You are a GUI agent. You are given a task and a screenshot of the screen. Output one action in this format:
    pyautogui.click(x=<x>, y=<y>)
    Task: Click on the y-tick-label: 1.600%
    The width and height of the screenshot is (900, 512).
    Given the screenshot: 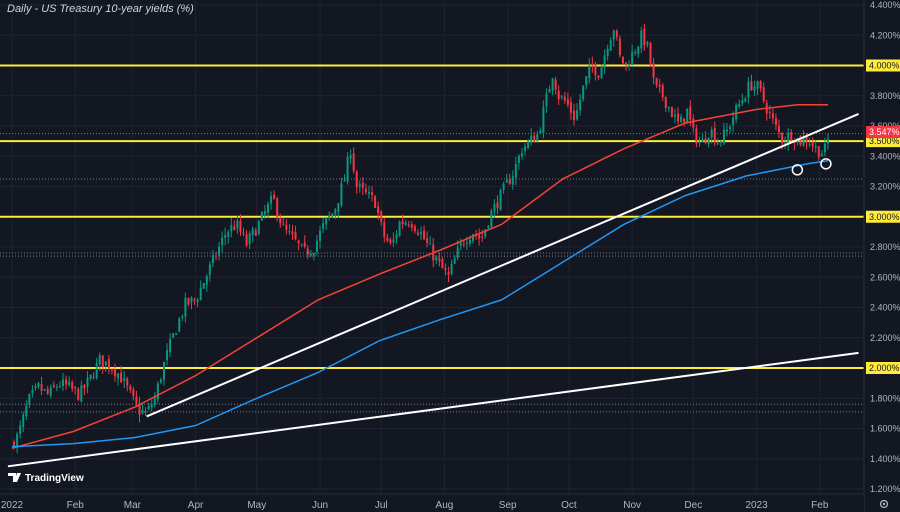 What is the action you would take?
    pyautogui.click(x=885, y=429)
    